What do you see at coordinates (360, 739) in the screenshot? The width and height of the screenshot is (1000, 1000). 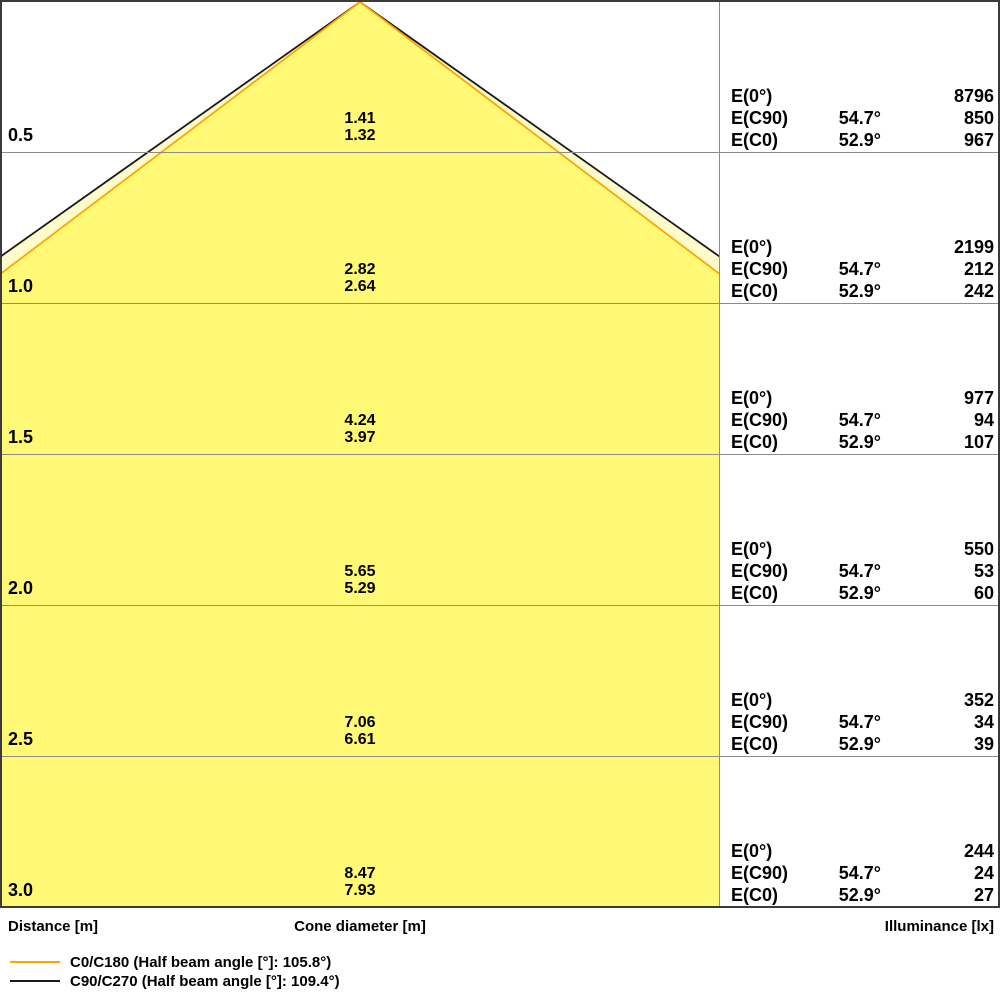 I see `cone-diameter-c0-value: 6.61` at bounding box center [360, 739].